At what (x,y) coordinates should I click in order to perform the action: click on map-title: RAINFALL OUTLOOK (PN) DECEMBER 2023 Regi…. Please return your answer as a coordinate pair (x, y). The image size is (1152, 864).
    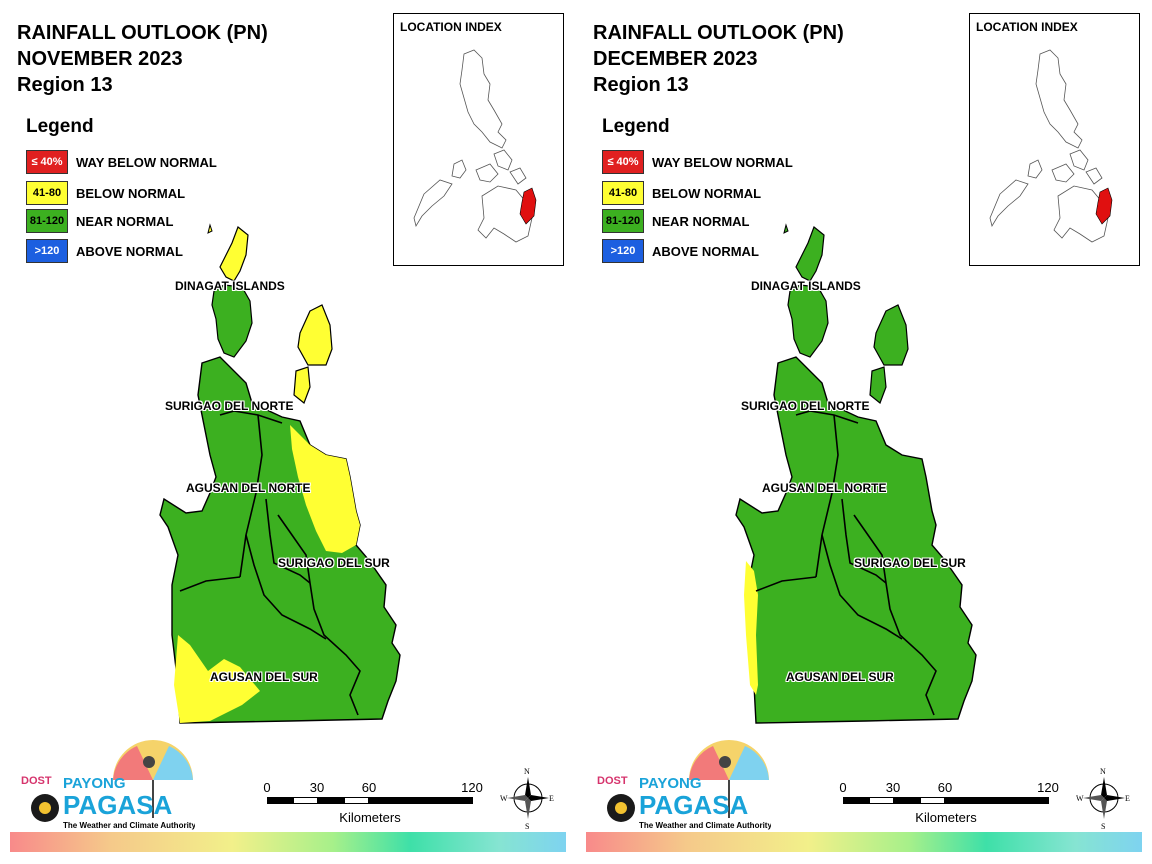
    Looking at the image, I should click on (718, 59).